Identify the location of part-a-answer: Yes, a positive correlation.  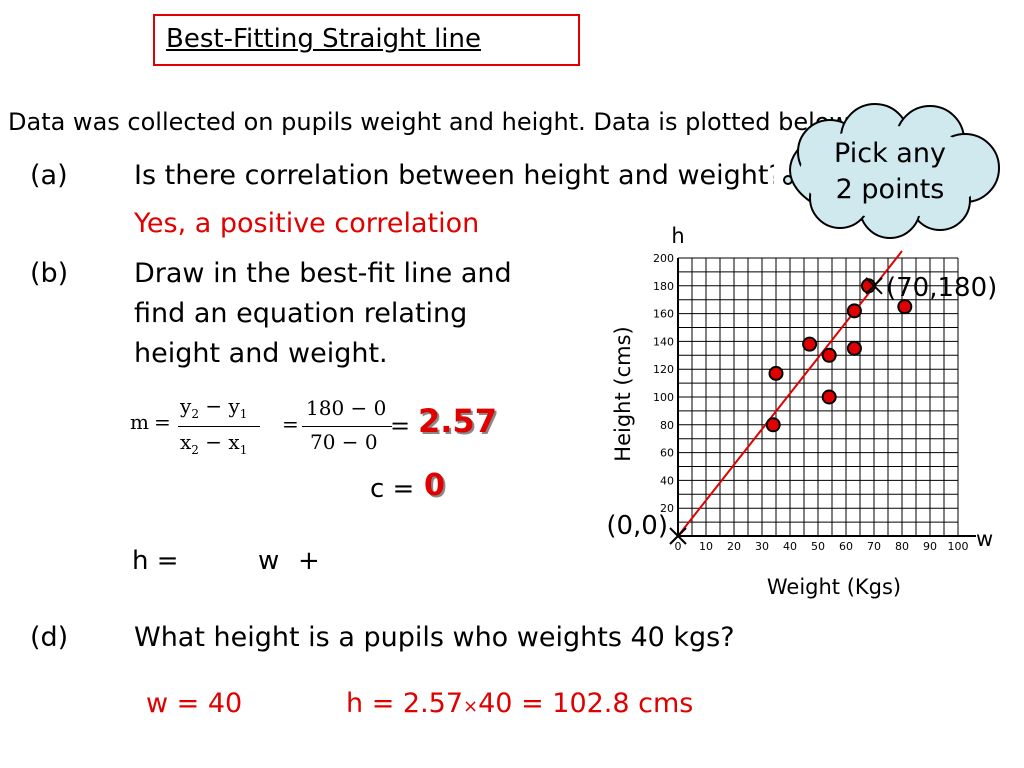
(307, 223).